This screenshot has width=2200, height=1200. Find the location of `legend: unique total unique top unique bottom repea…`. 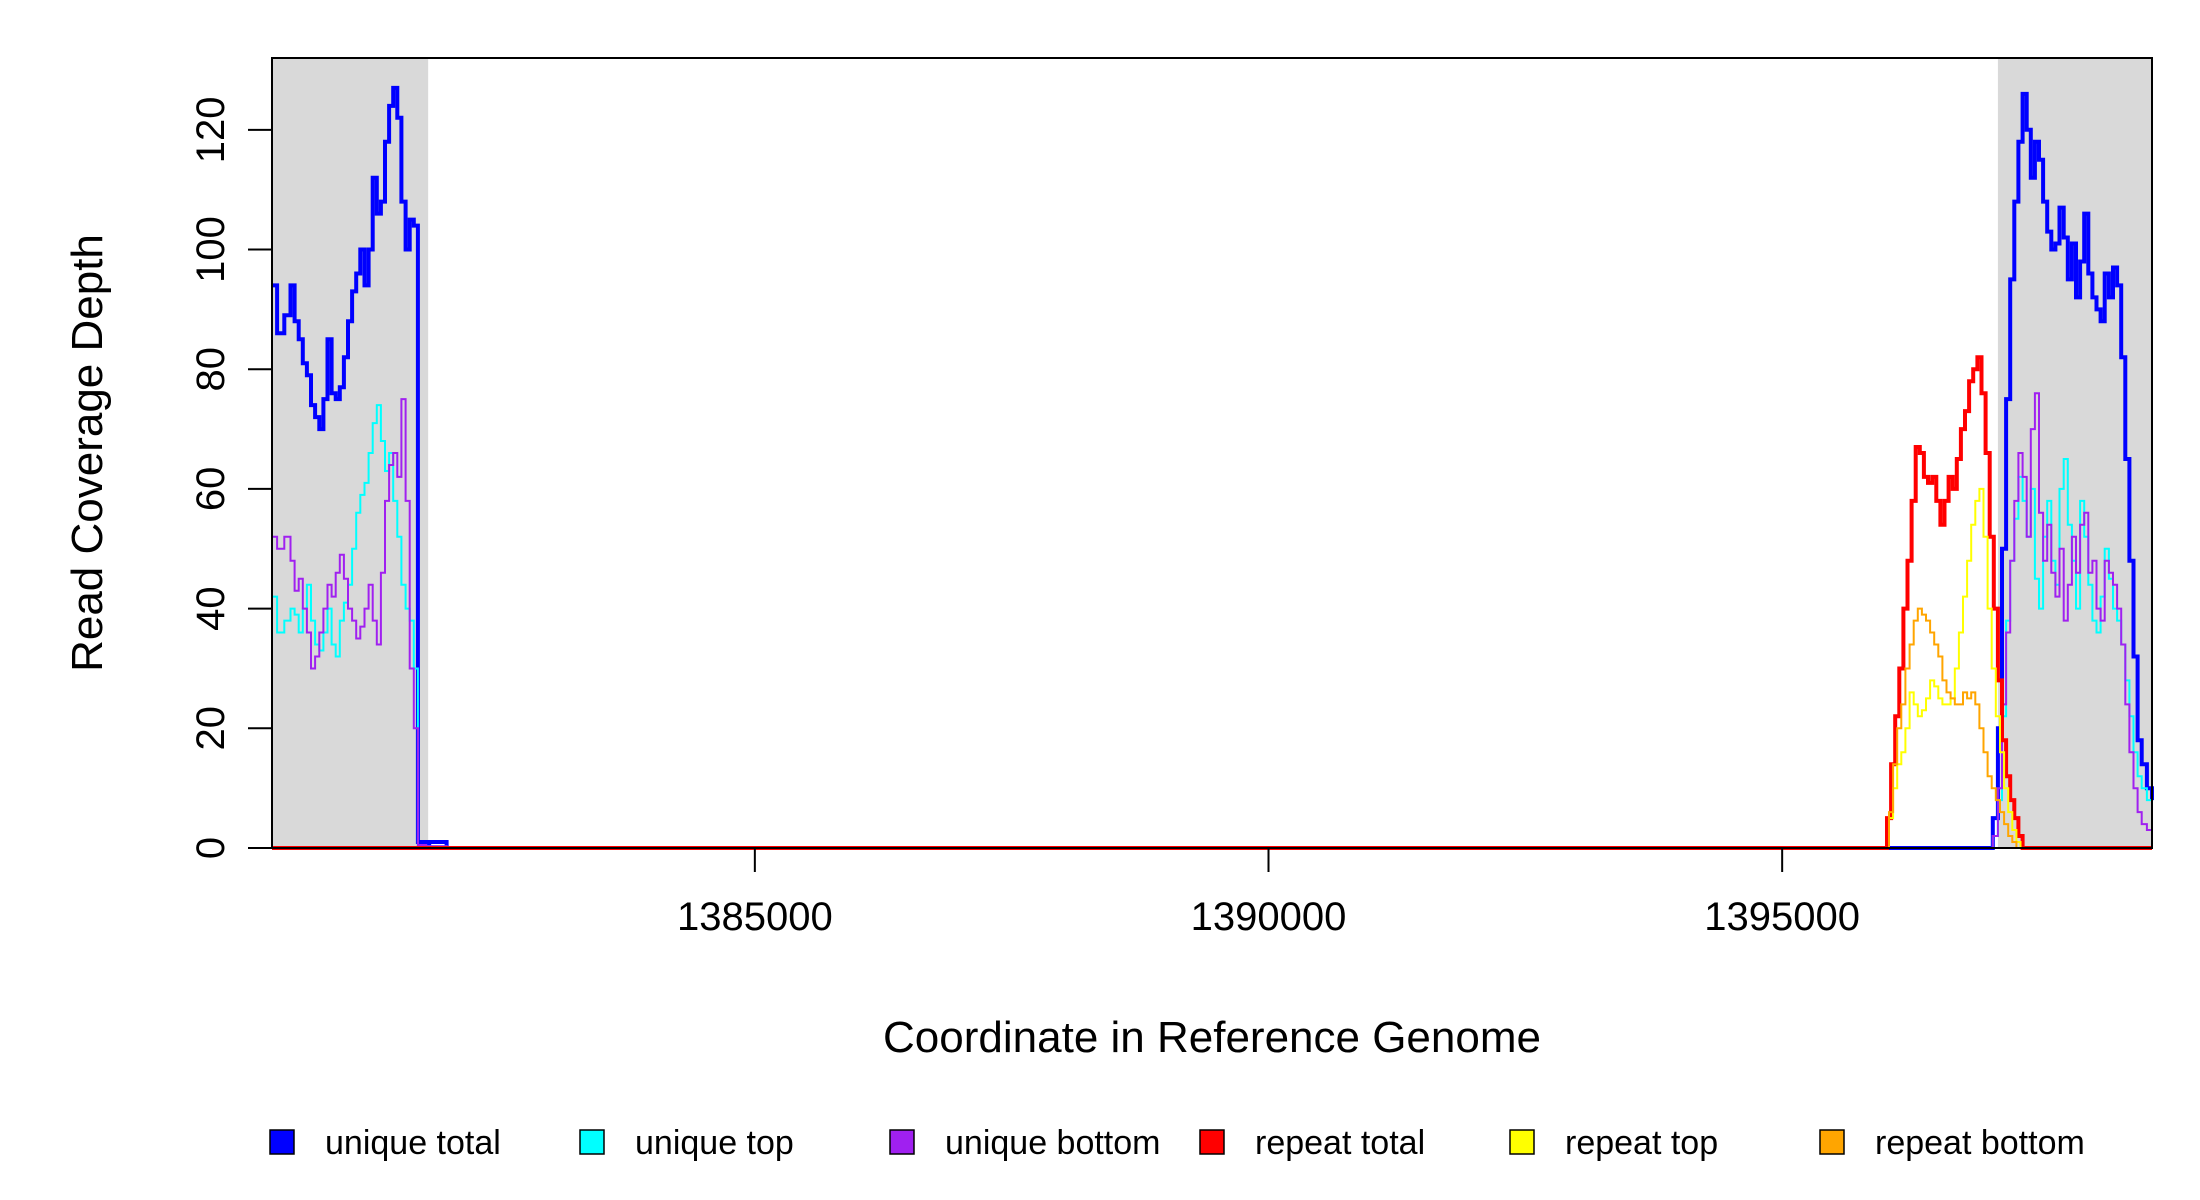

legend: unique total unique top unique bottom repea… is located at coordinates (1177, 1143).